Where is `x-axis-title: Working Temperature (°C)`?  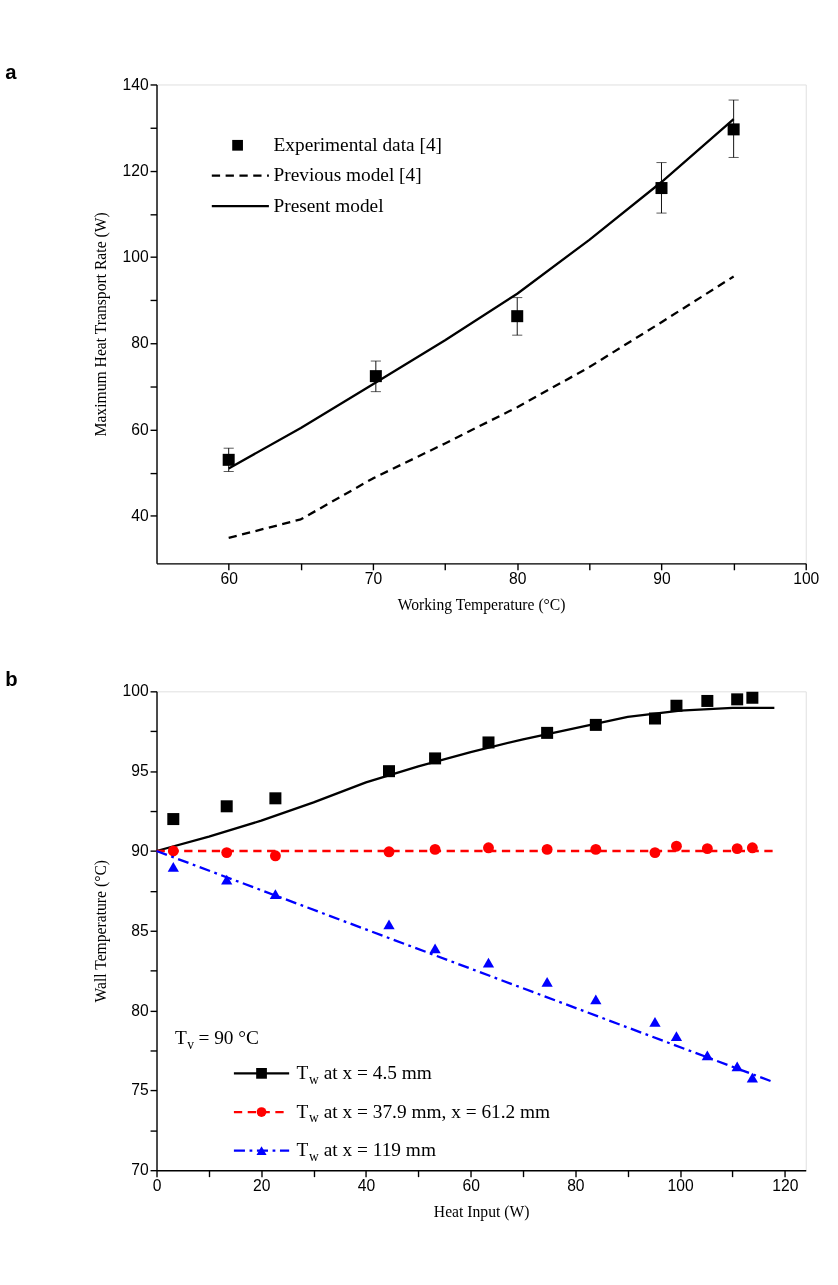 x-axis-title: Working Temperature (°C) is located at coordinates (481, 604).